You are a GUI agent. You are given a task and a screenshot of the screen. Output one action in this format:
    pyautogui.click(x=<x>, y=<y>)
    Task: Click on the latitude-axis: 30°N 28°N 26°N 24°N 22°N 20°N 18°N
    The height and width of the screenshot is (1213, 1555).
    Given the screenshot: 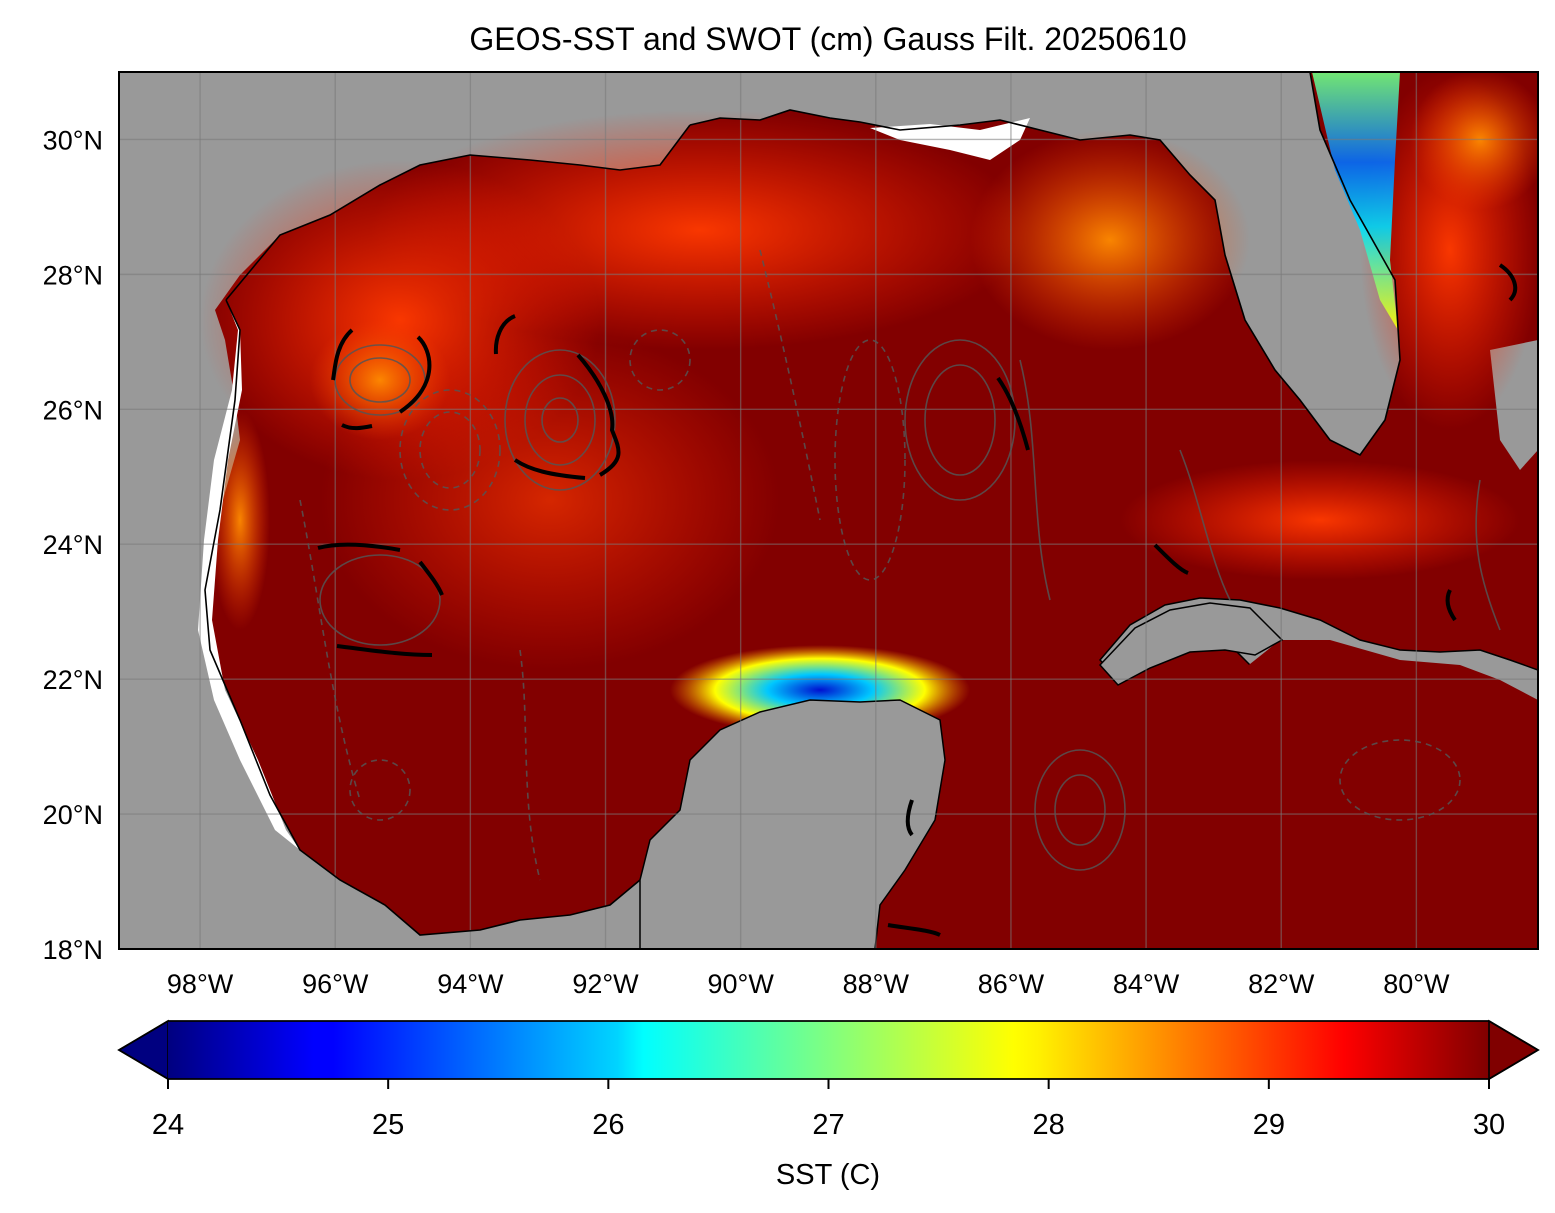 What is the action you would take?
    pyautogui.click(x=73, y=545)
    